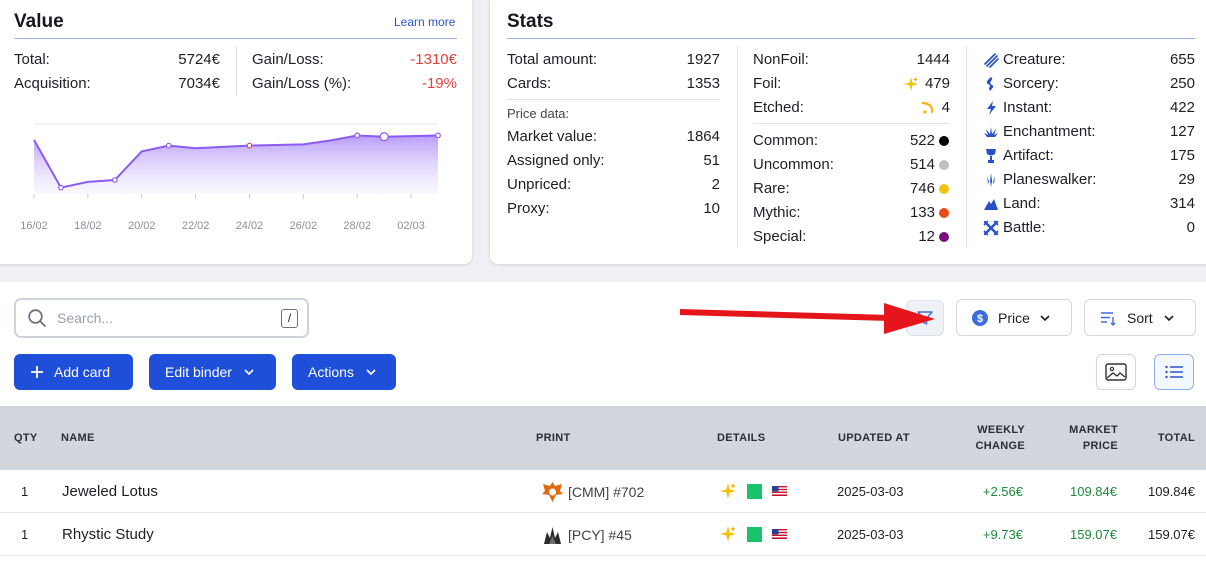 The image size is (1206, 562). What do you see at coordinates (52, 83) in the screenshot?
I see `acquisition-label: Acquisition:` at bounding box center [52, 83].